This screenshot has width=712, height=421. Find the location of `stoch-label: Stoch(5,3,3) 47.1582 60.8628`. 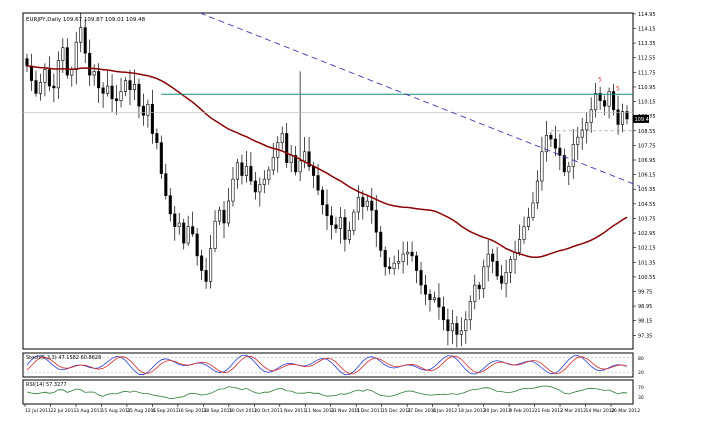

stoch-label: Stoch(5,3,3) 47.1582 60.8628 is located at coordinates (63, 358).